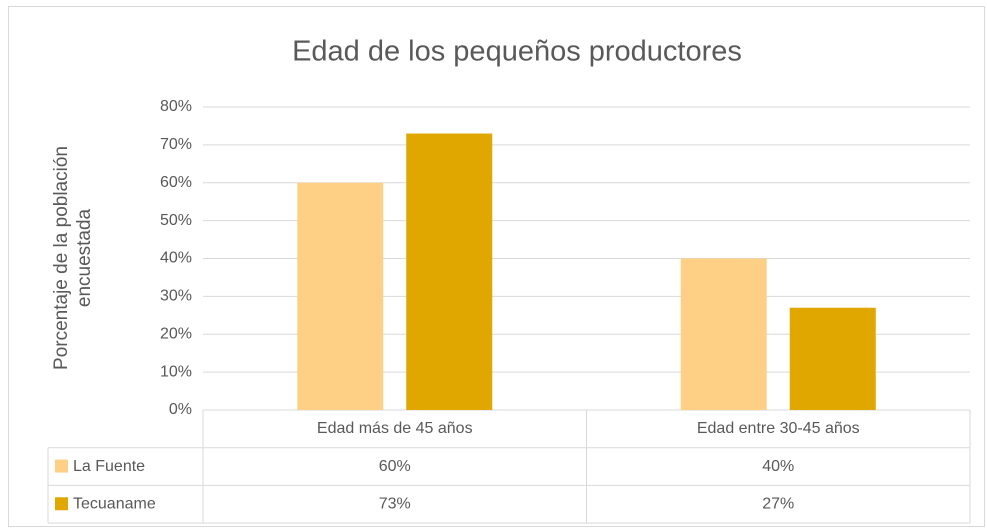 Image resolution: width=987 pixels, height=531 pixels. Describe the element at coordinates (517, 52) in the screenshot. I see `chart-title: Edad de los pequeños productores` at that location.